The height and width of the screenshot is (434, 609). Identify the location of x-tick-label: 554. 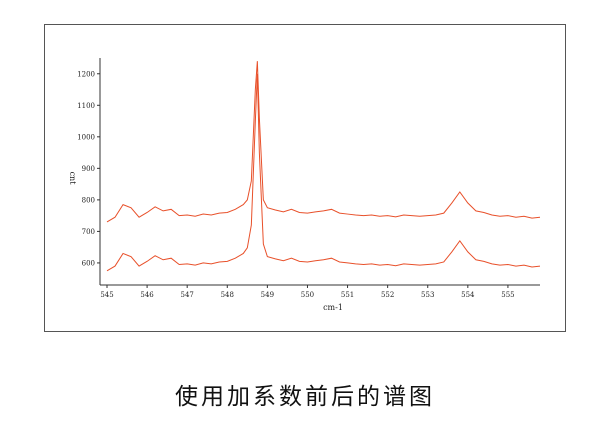
(468, 295).